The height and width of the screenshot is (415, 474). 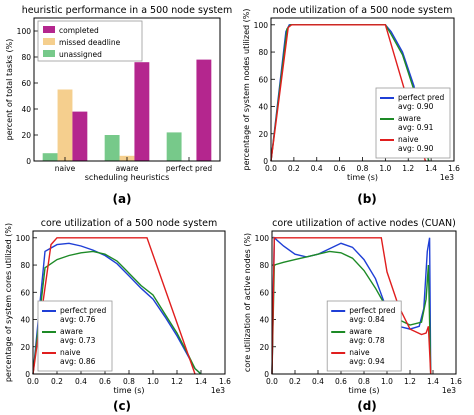 What do you see at coordinates (363, 10) in the screenshot?
I see `chart-title: node utilization of a 500 node system` at bounding box center [363, 10].